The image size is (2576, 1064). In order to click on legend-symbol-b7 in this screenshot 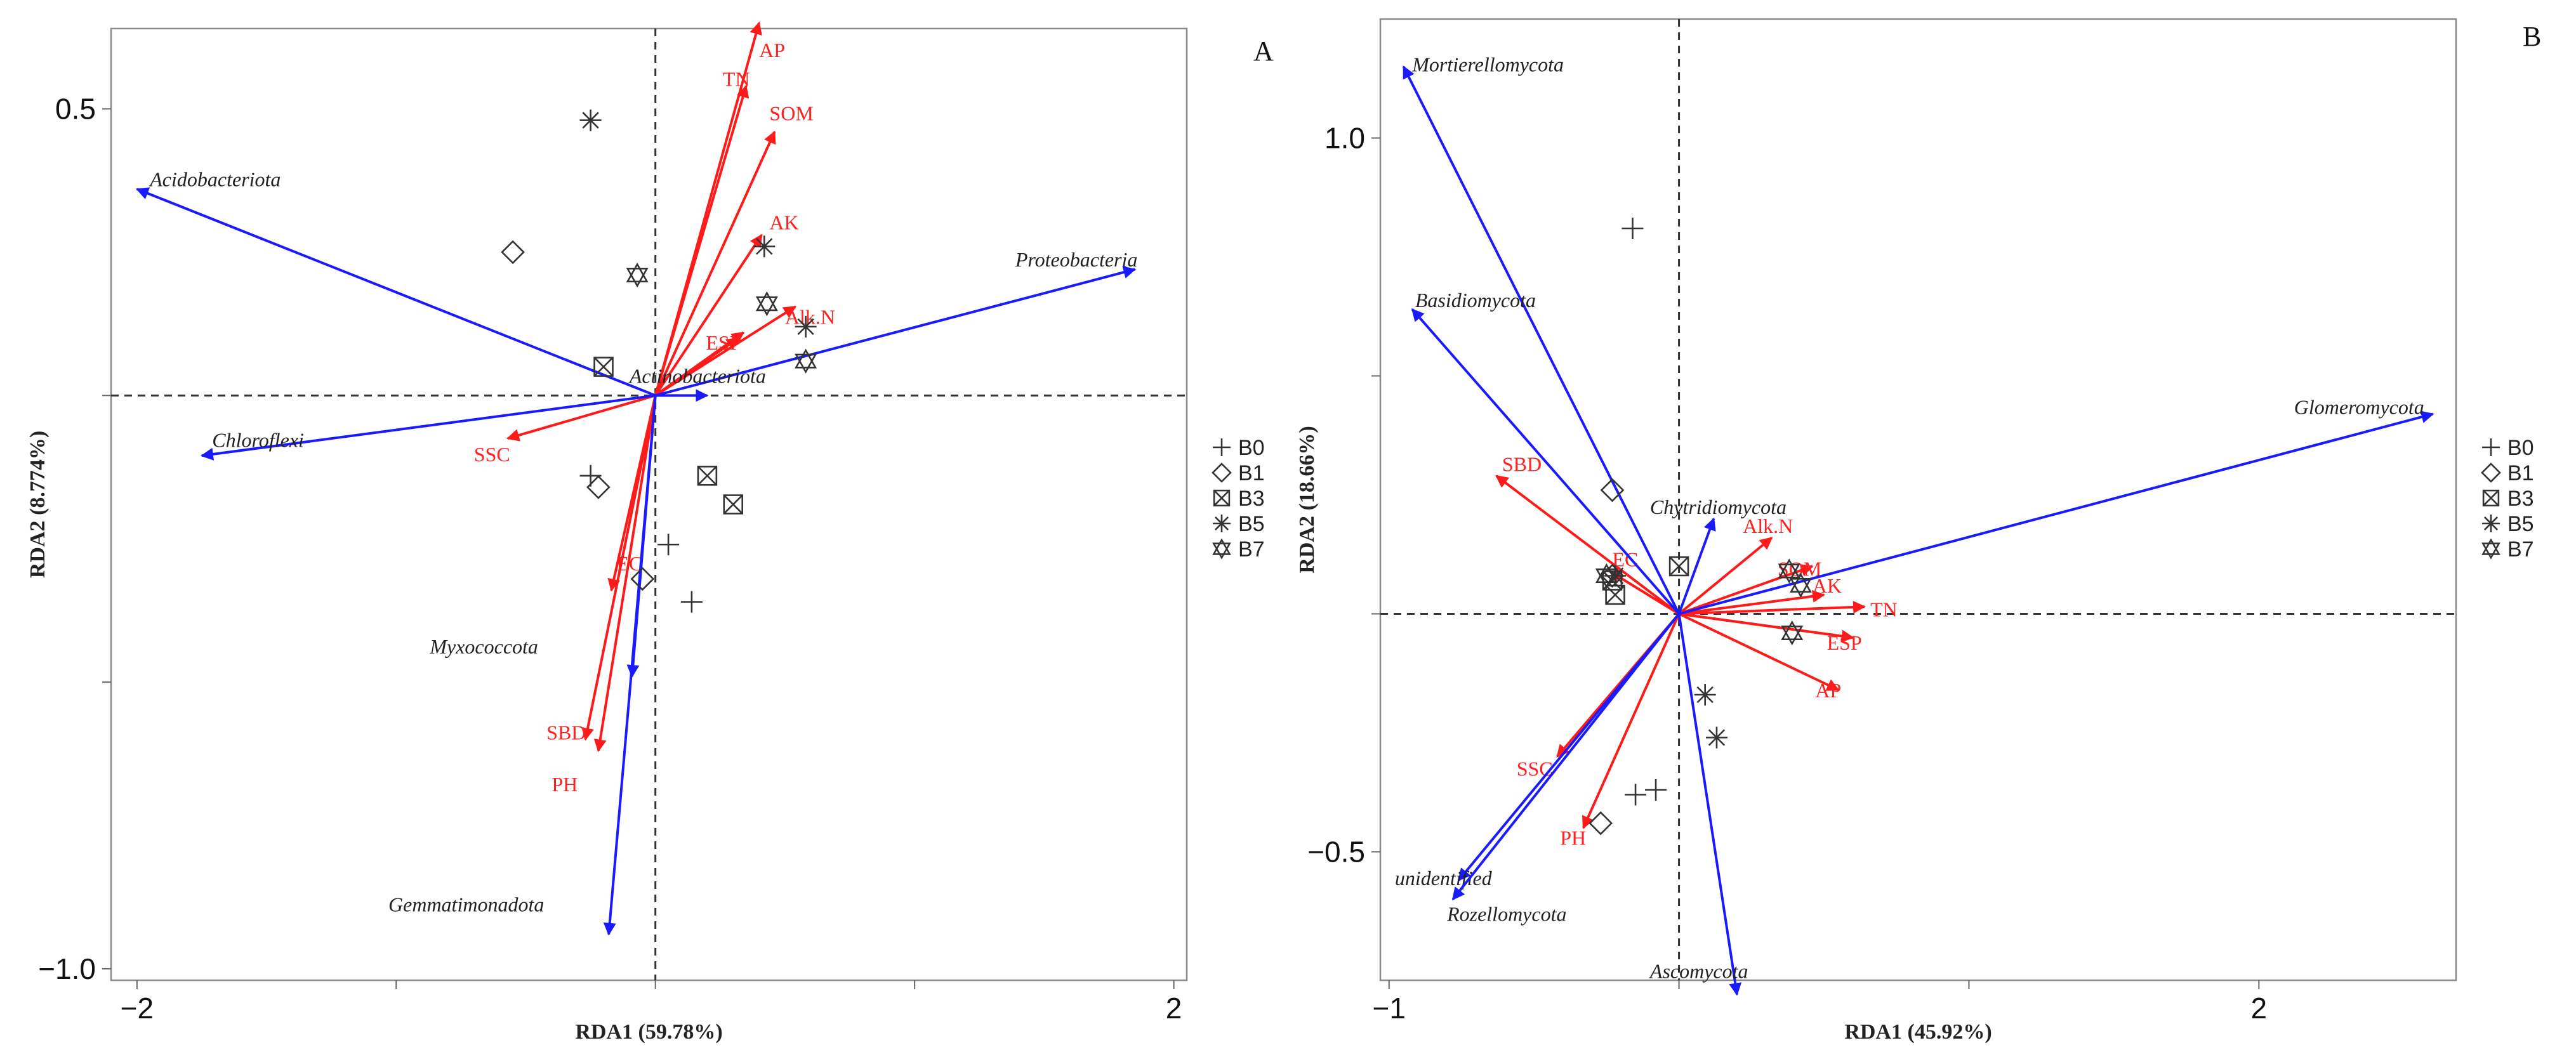, I will do `click(1222, 549)`.